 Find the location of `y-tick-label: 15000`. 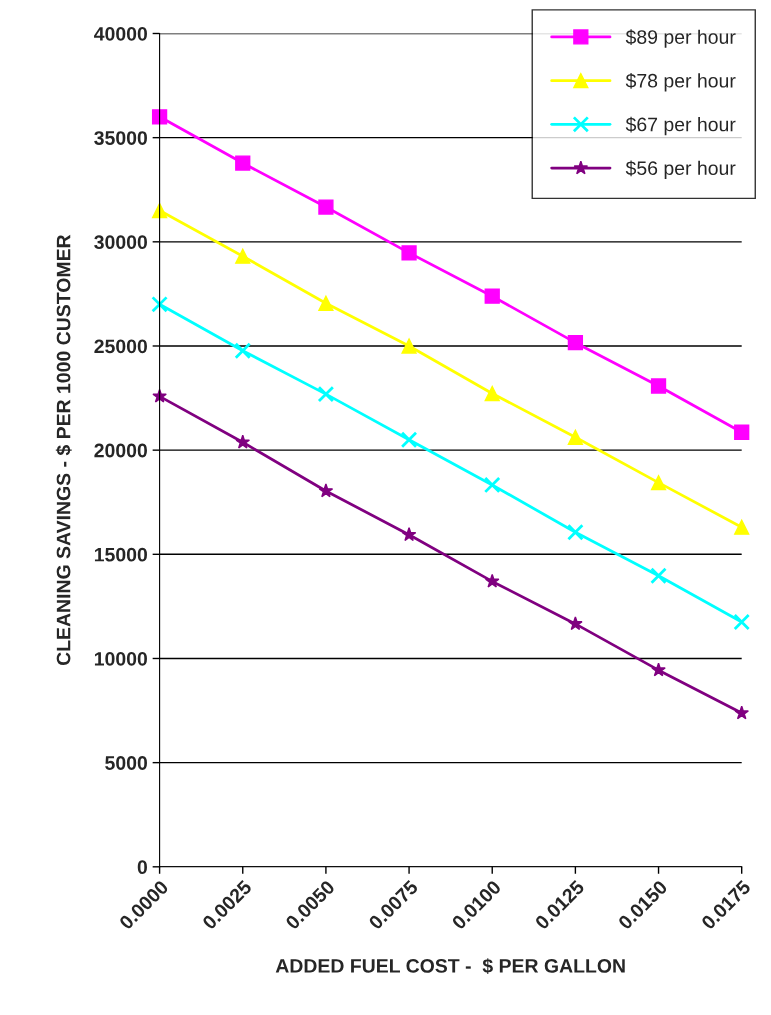

y-tick-label: 15000 is located at coordinates (120, 554).